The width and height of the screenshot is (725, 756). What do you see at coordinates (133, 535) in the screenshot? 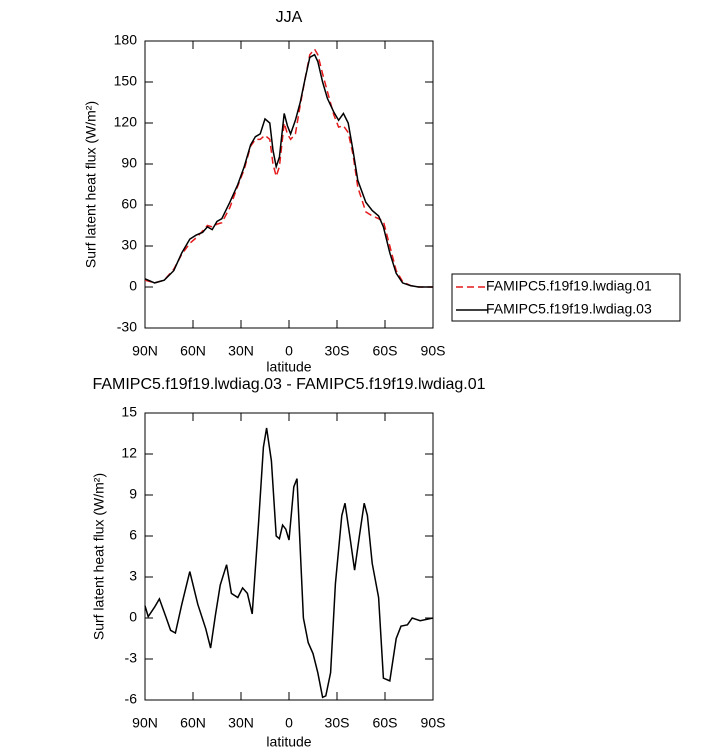
I see `y-tick-label: 6` at bounding box center [133, 535].